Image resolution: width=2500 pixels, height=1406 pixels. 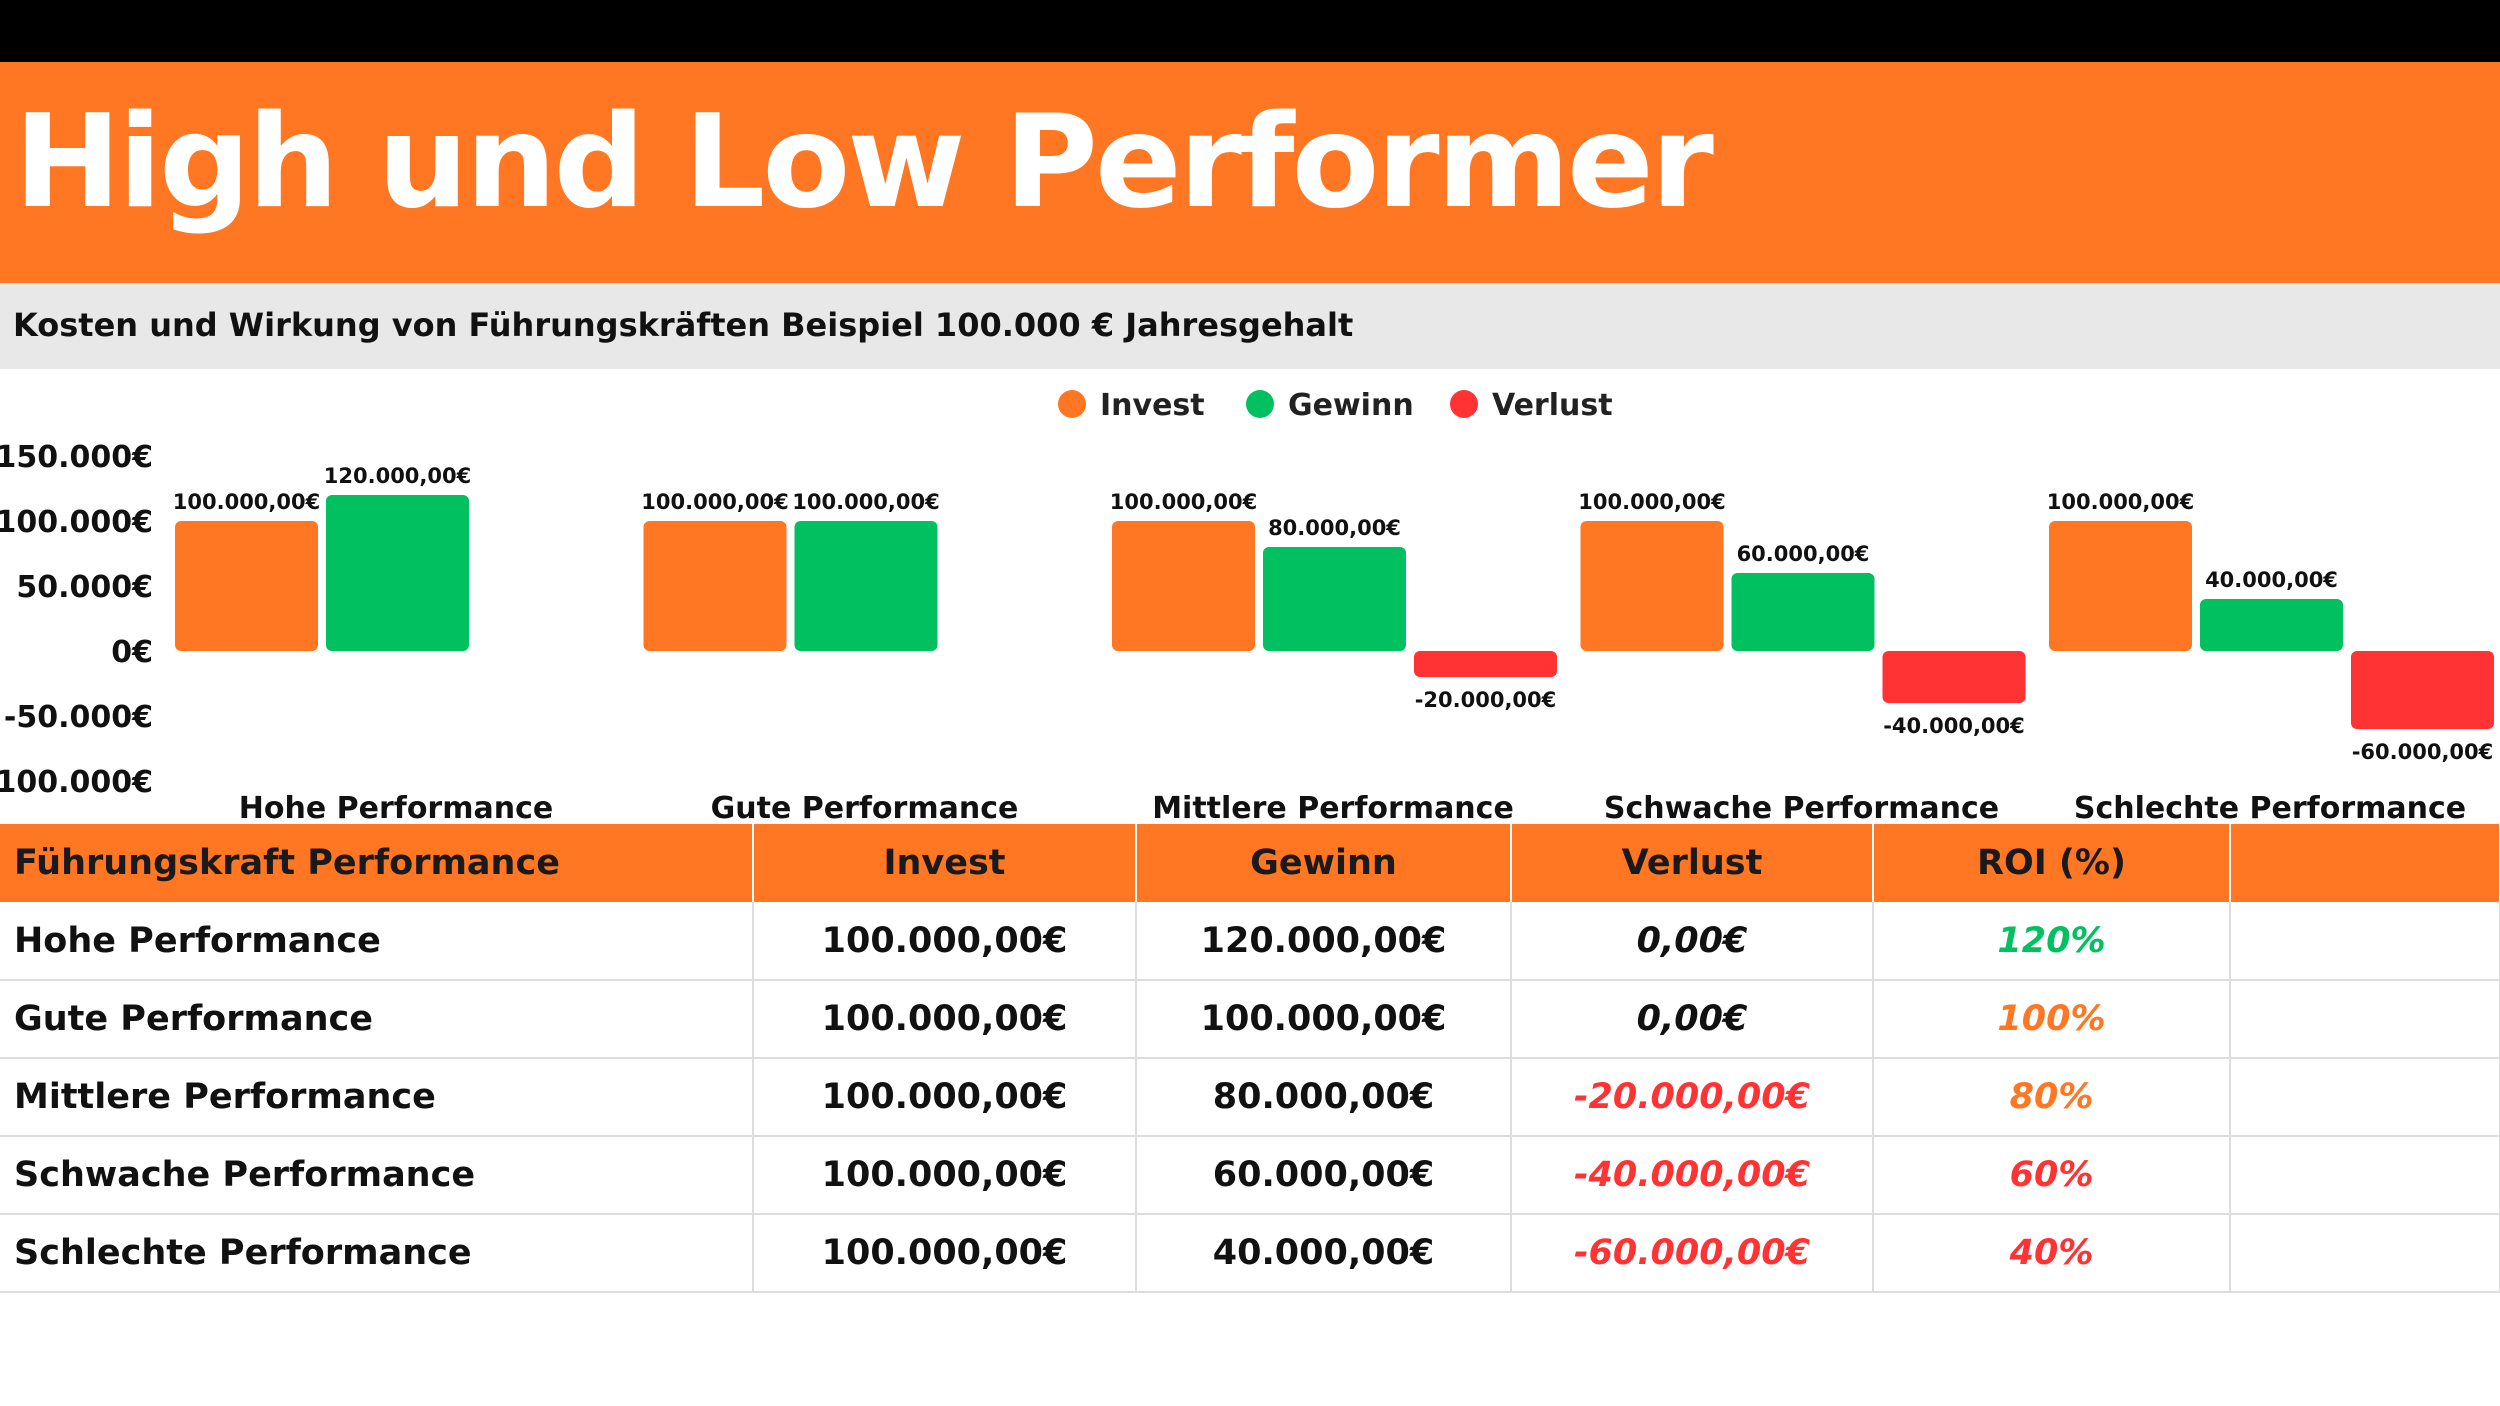 What do you see at coordinates (1954, 726) in the screenshot?
I see `bar-data-label: -40.000,00€` at bounding box center [1954, 726].